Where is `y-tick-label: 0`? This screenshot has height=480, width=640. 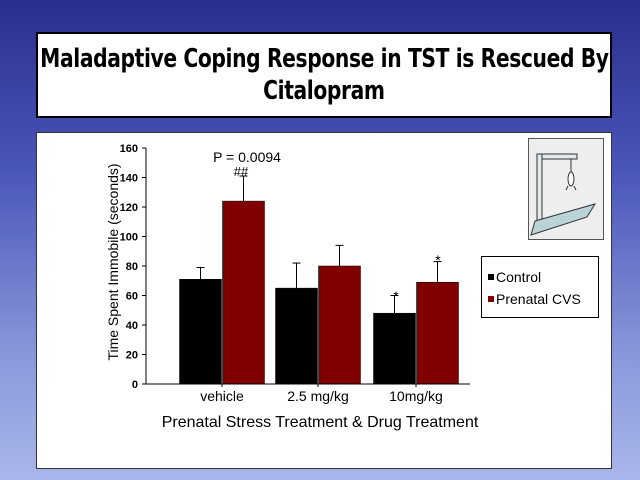
y-tick-label: 0 is located at coordinates (135, 385).